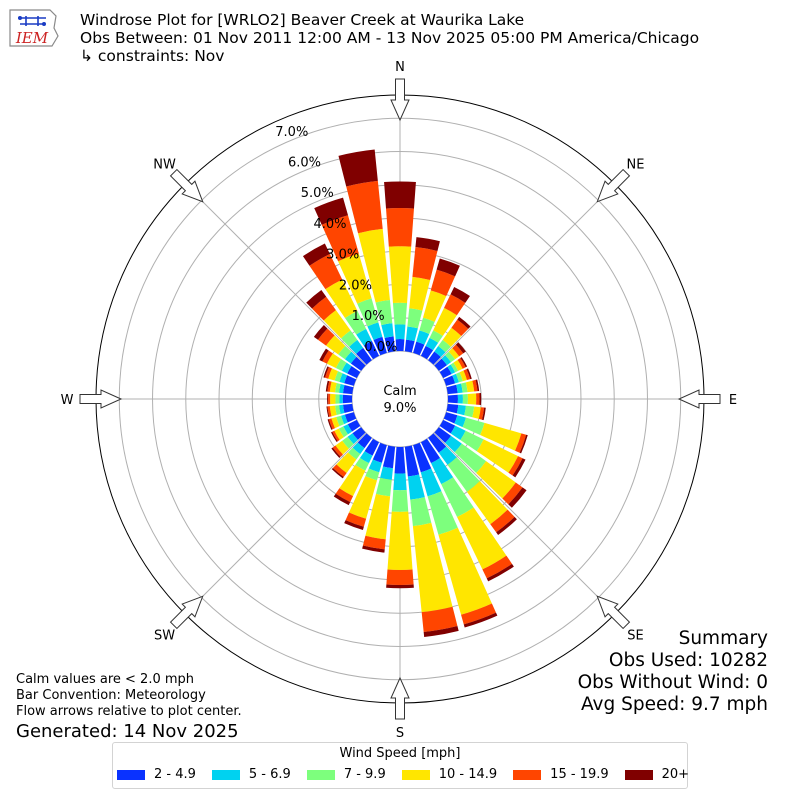 The image size is (800, 800). What do you see at coordinates (156, 774) in the screenshot?
I see `legend-item: 2 - 4.9` at bounding box center [156, 774].